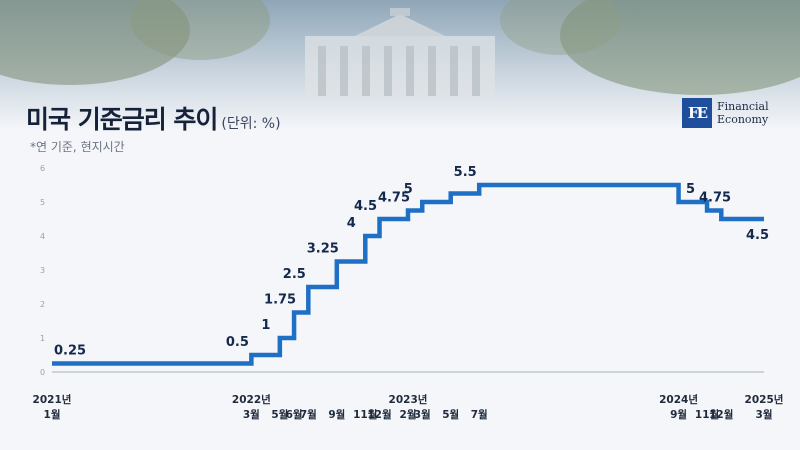  What do you see at coordinates (77, 147) in the screenshot?
I see `footnote: *연 기준, 현지시간` at bounding box center [77, 147].